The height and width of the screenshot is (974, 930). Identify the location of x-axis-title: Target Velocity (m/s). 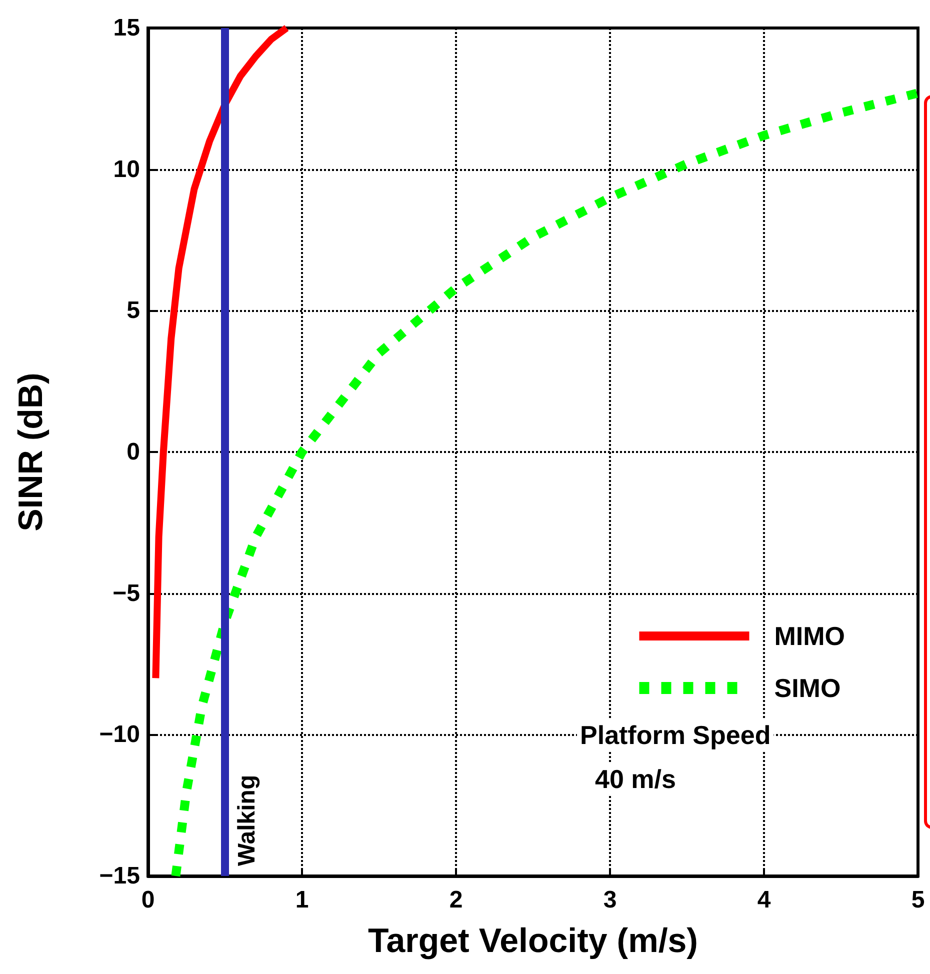
(533, 941).